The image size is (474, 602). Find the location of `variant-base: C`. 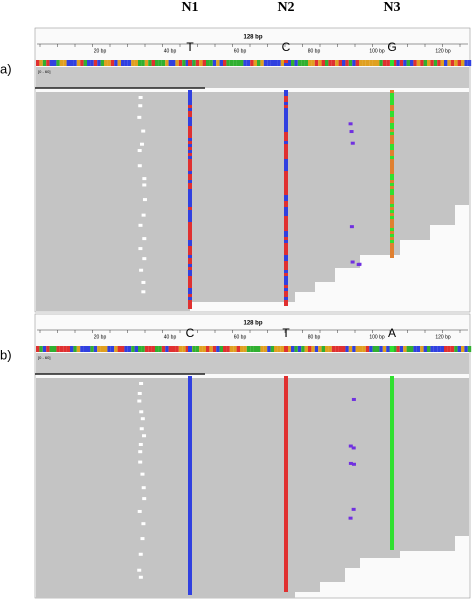

variant-base: C is located at coordinates (286, 47).